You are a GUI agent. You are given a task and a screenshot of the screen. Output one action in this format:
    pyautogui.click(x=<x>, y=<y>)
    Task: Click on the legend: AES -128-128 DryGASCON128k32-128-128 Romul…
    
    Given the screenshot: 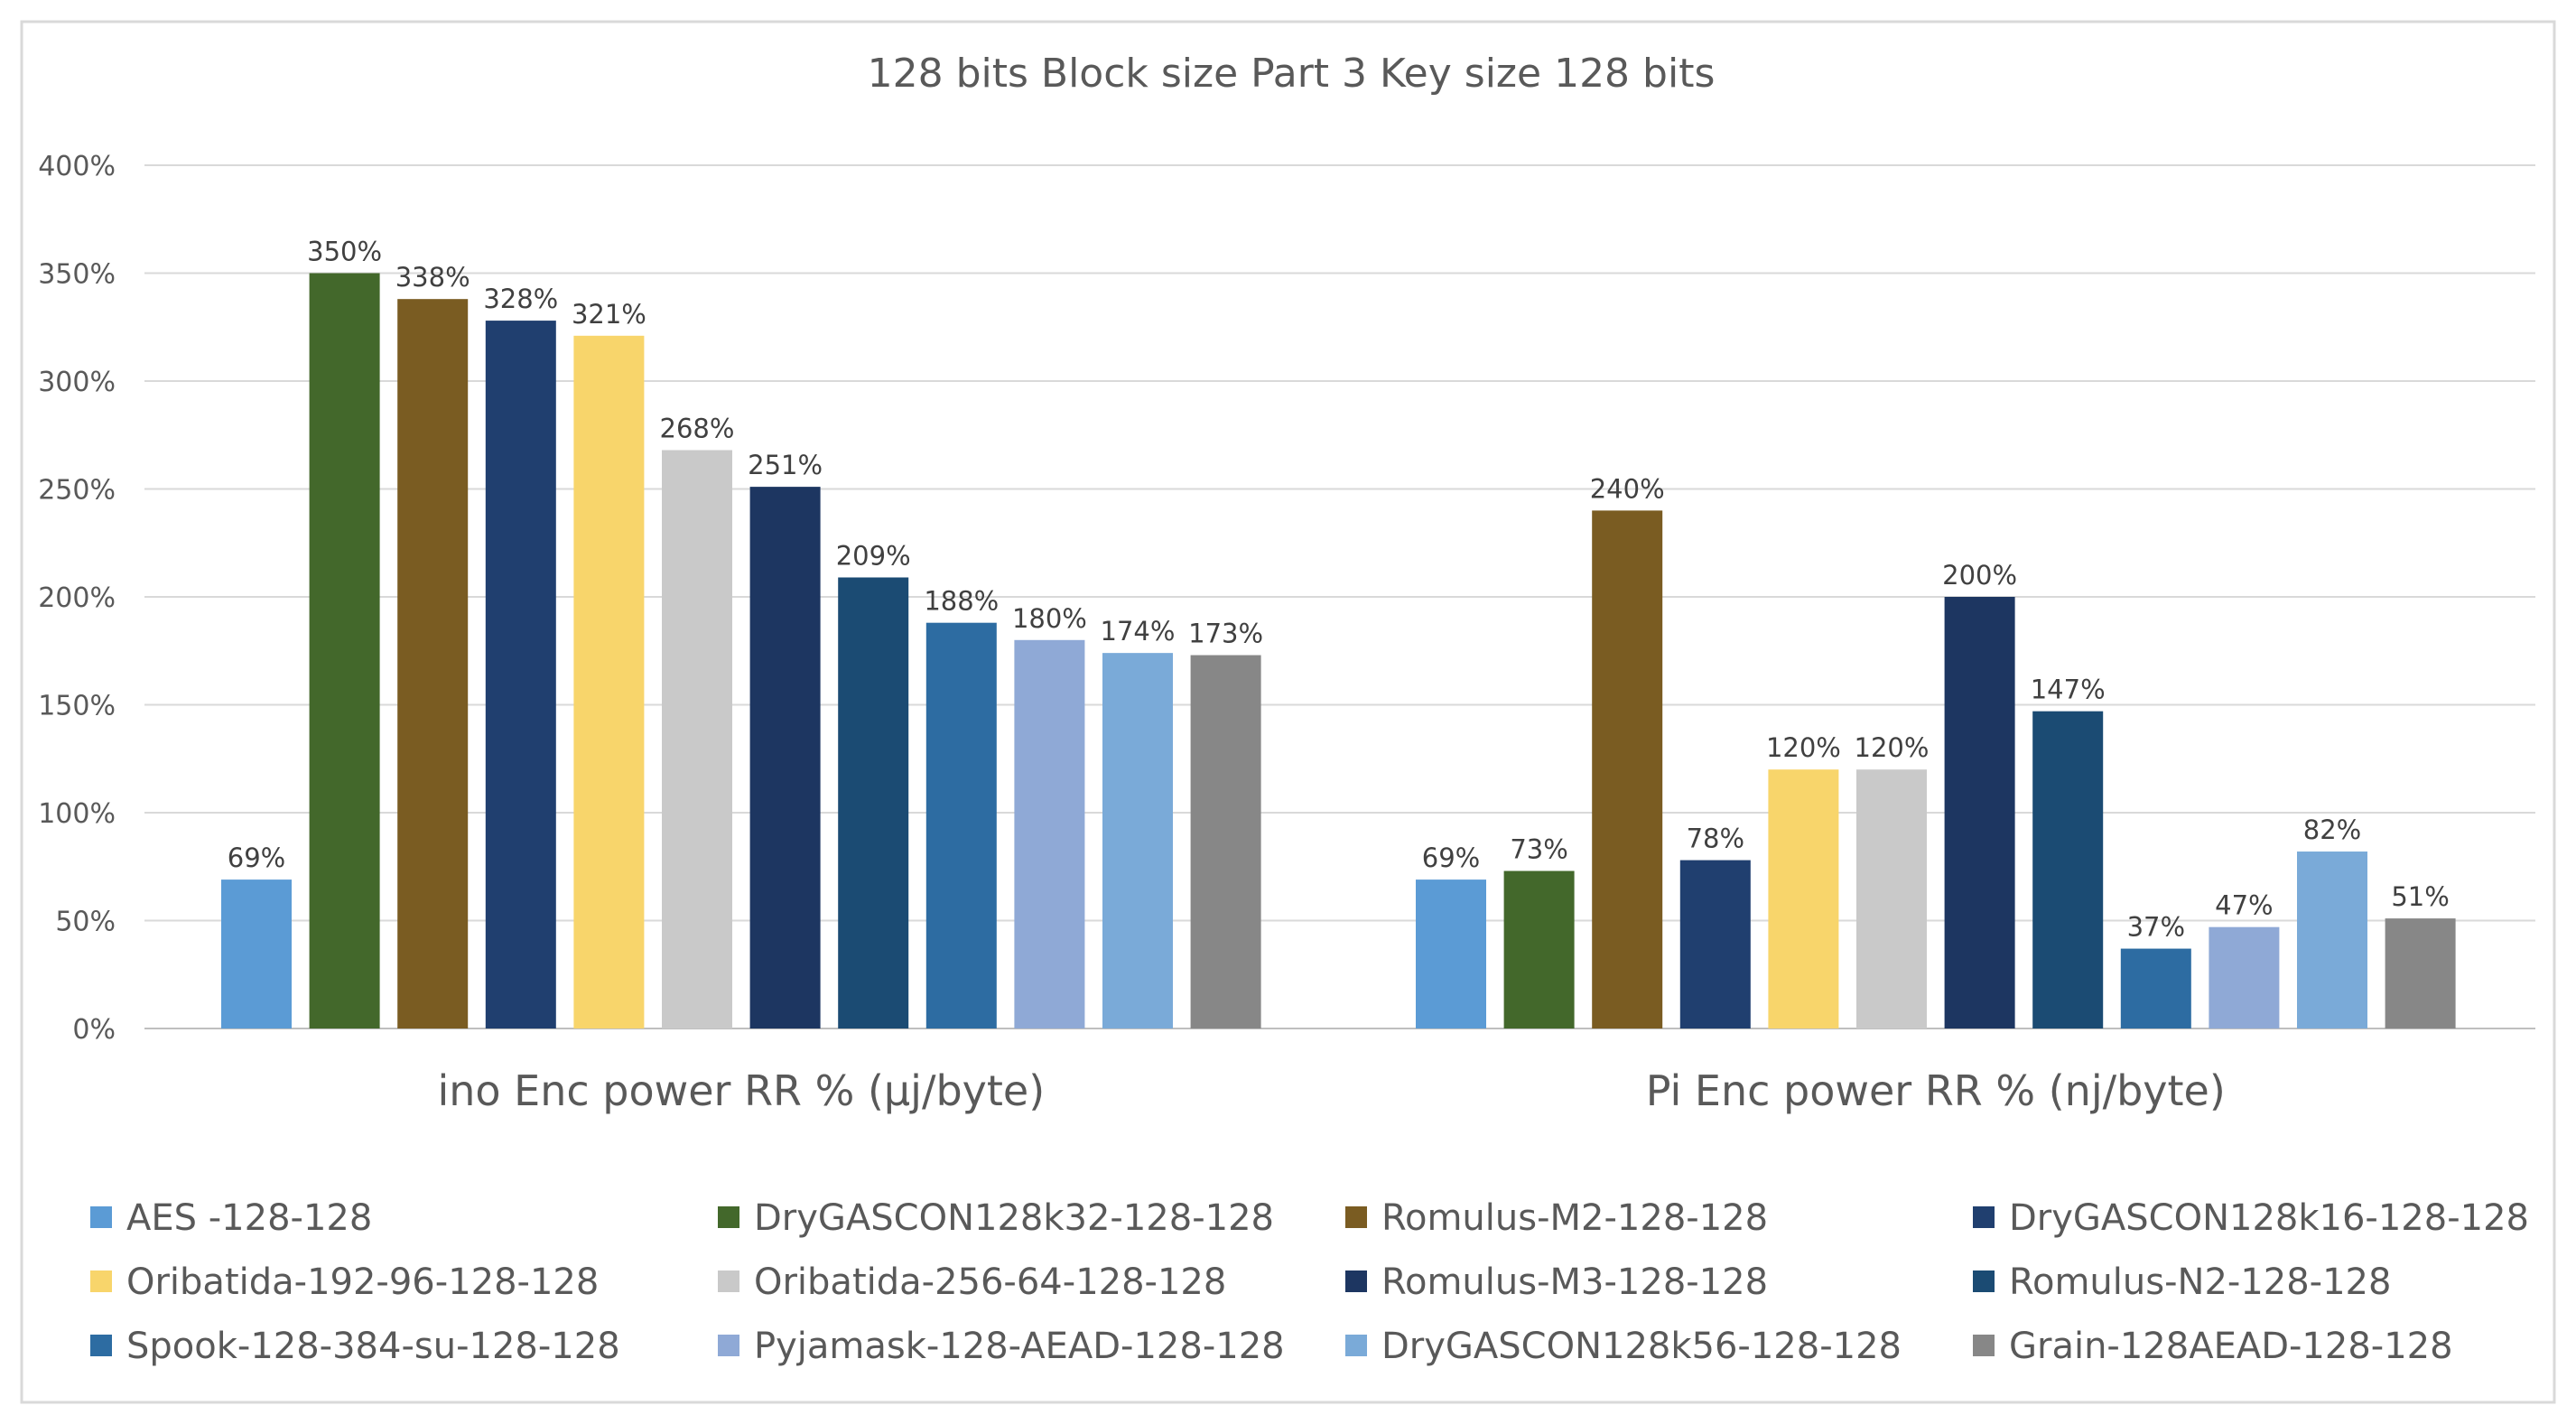 What is the action you would take?
    pyautogui.click(x=1309, y=1282)
    